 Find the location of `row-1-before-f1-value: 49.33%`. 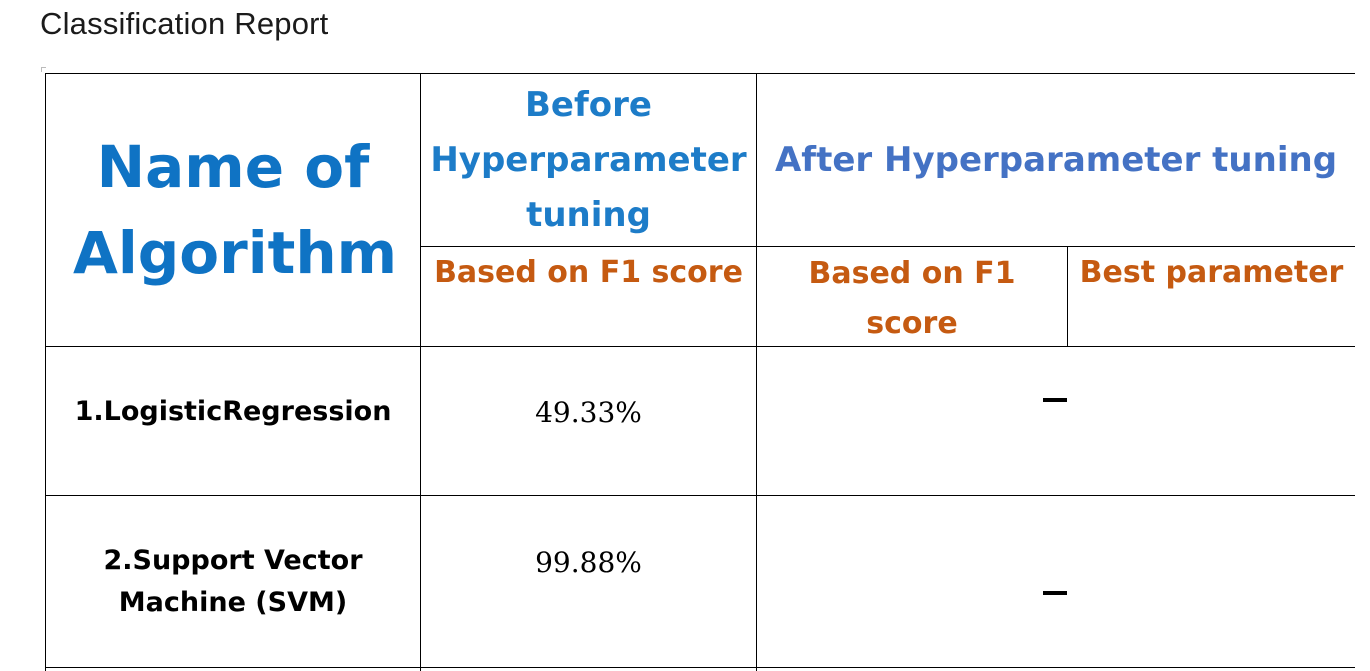

row-1-before-f1-value: 49.33% is located at coordinates (588, 412).